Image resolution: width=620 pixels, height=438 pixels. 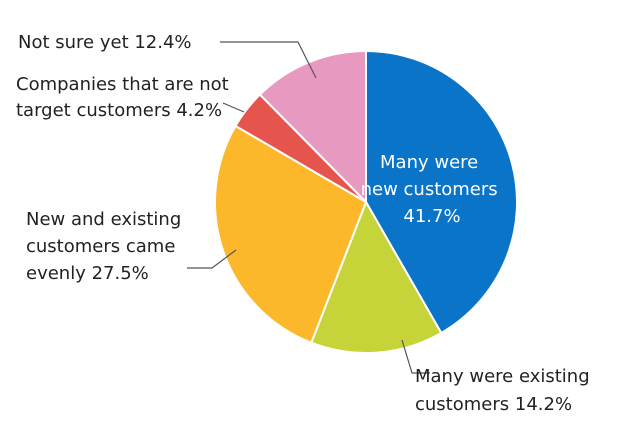 What do you see at coordinates (376, 276) in the screenshot?
I see `pie-slice-existing-customers` at bounding box center [376, 276].